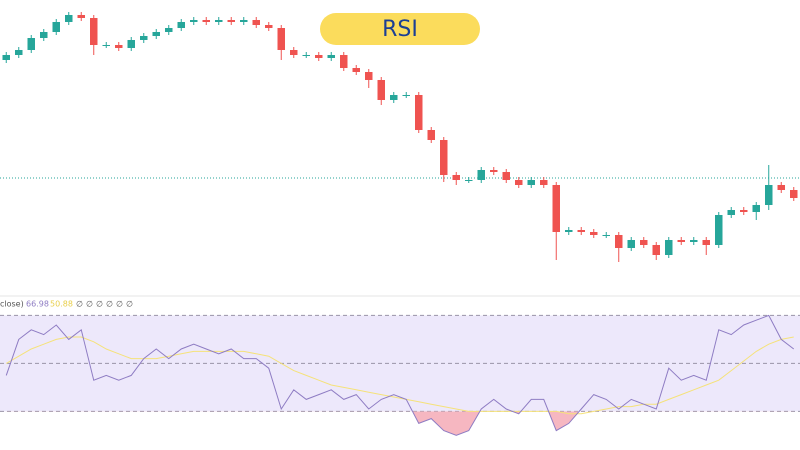 The height and width of the screenshot is (450, 800). Describe the element at coordinates (12, 304) in the screenshot. I see `legend-label: close)` at that location.